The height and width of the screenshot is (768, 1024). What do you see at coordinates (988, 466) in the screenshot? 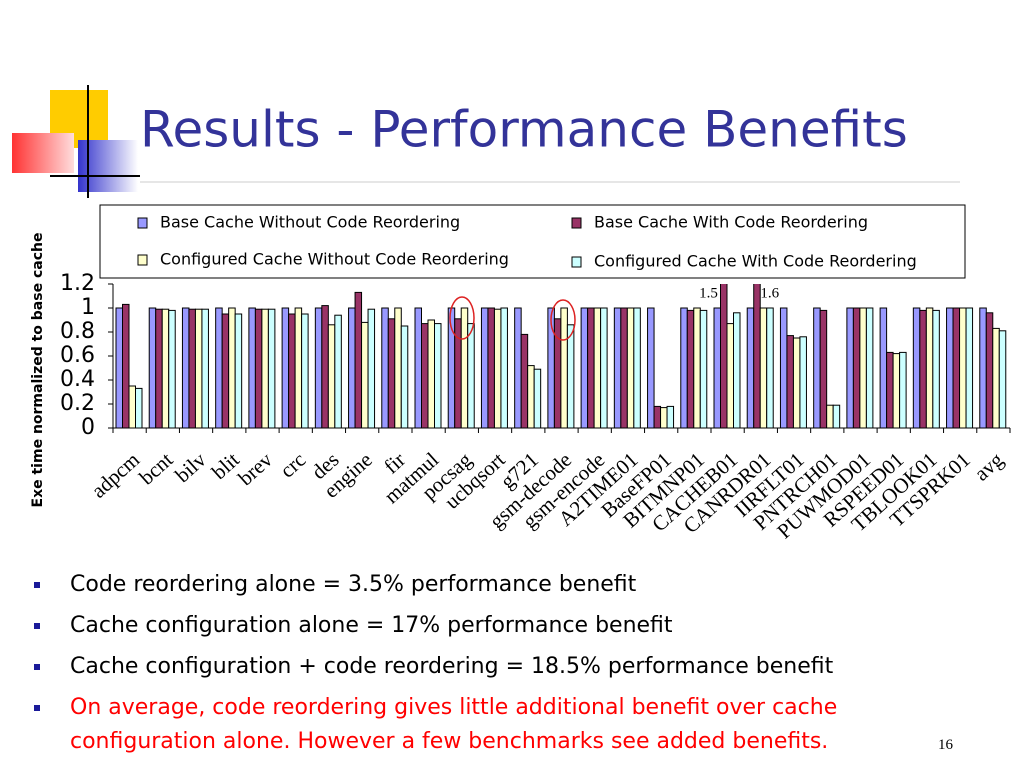
I see `x-tick-label: avg` at bounding box center [988, 466].